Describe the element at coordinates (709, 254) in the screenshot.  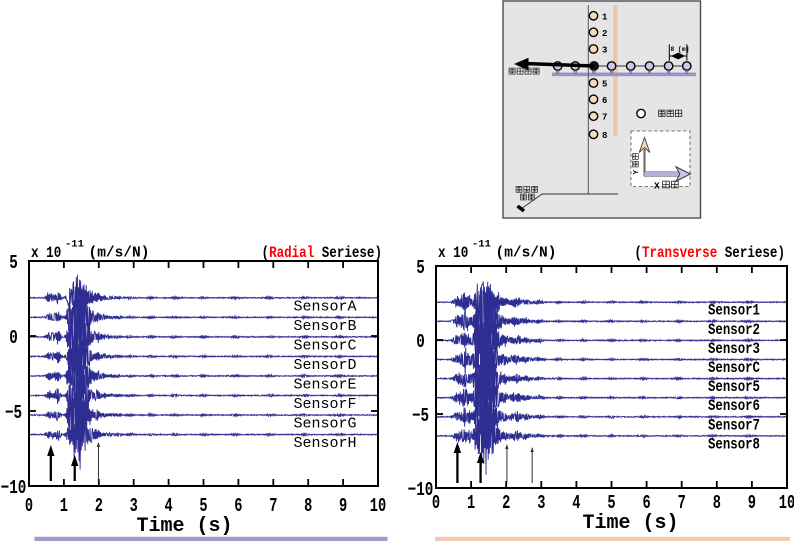
I see `svg-text: (Transverse Seriese)` at that location.